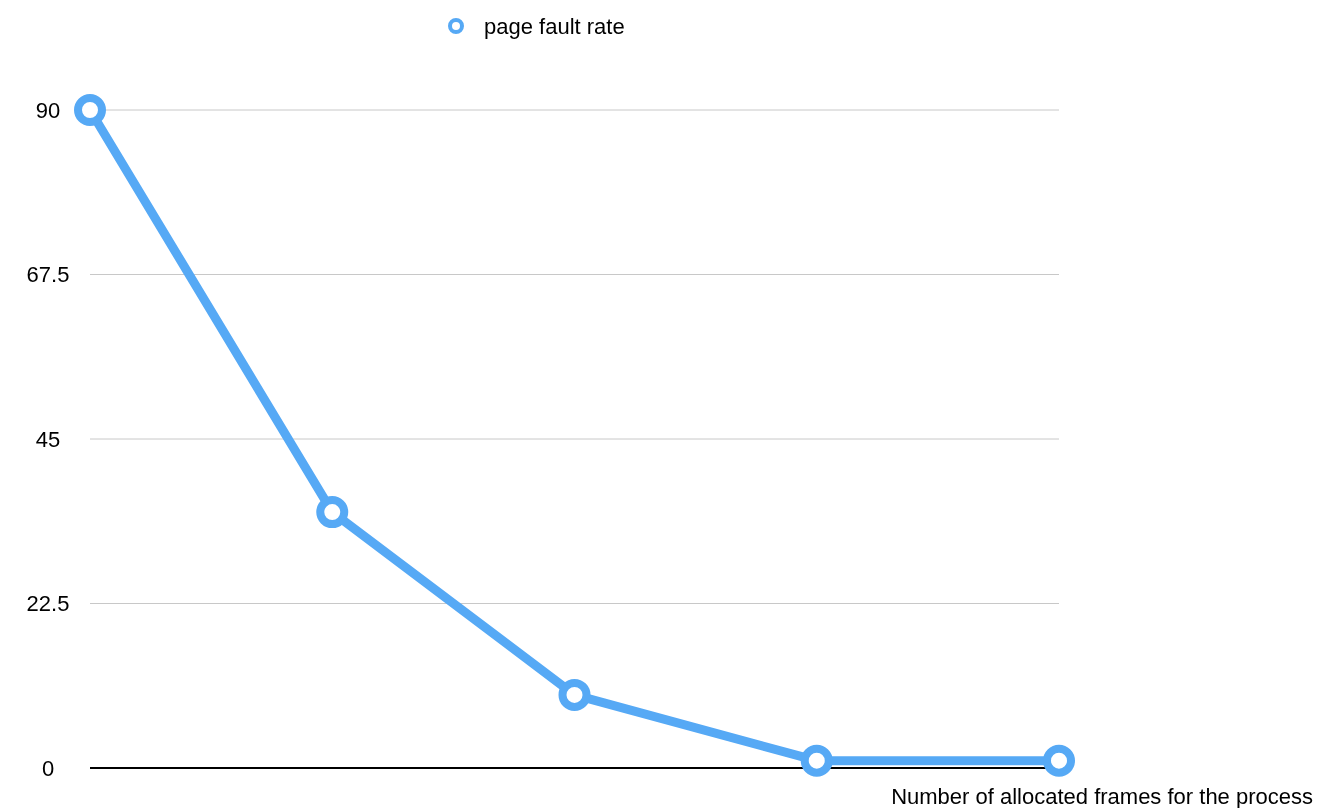 This screenshot has width=1333, height=808. Describe the element at coordinates (48, 110) in the screenshot. I see `y-tick-label: 90` at that location.